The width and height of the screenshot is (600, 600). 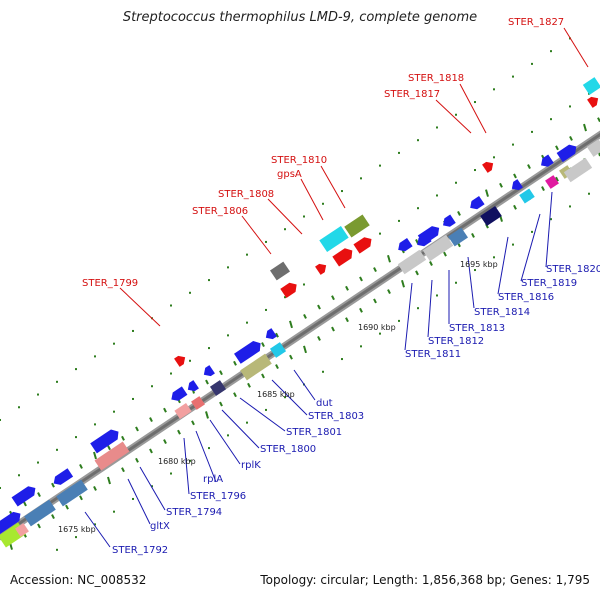 What do you see at coordinates (160, 526) in the screenshot?
I see `gene-label-gltX: gltX` at bounding box center [160, 526].